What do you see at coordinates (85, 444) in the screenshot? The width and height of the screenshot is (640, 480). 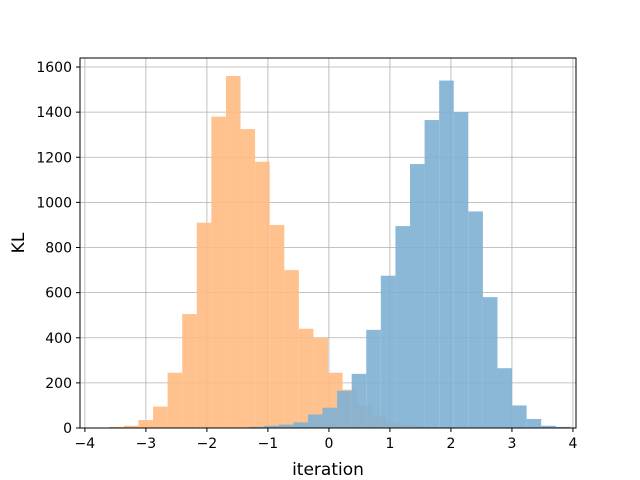 I see `x-tick-label: −4` at bounding box center [85, 444].